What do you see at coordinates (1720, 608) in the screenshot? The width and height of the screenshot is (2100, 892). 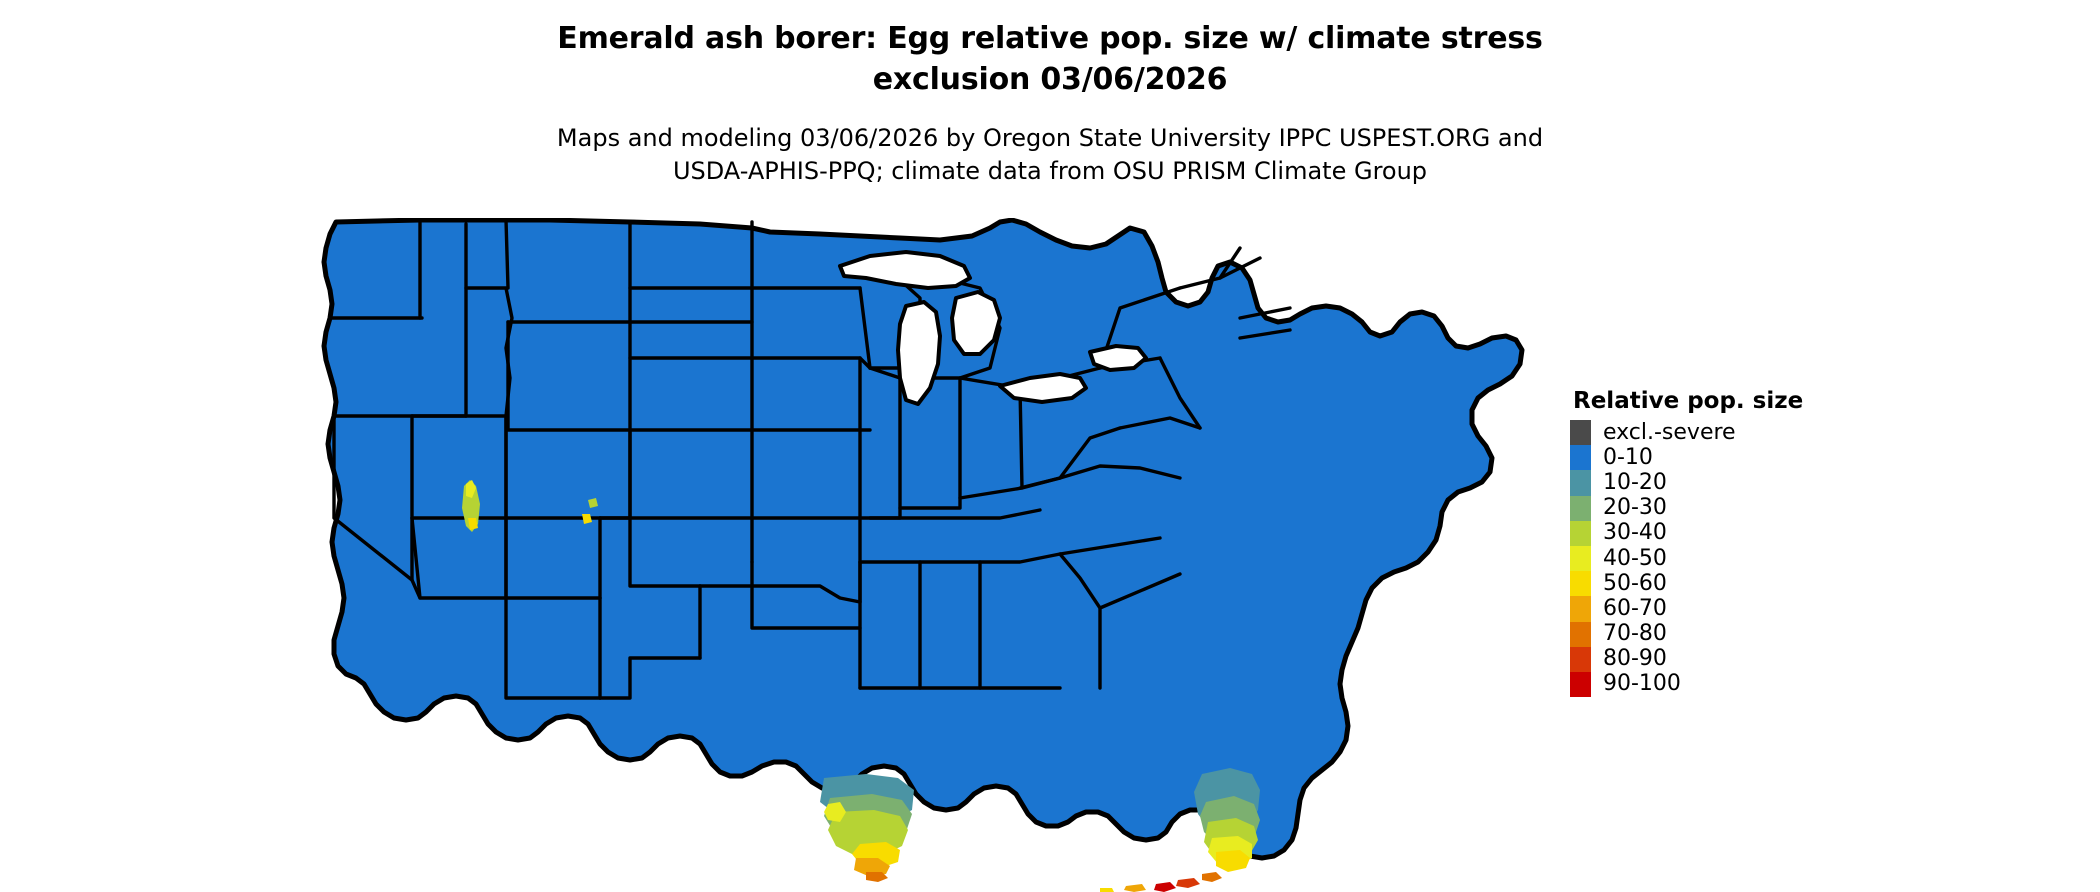 I see `legend-row: 60-70` at bounding box center [1720, 608].